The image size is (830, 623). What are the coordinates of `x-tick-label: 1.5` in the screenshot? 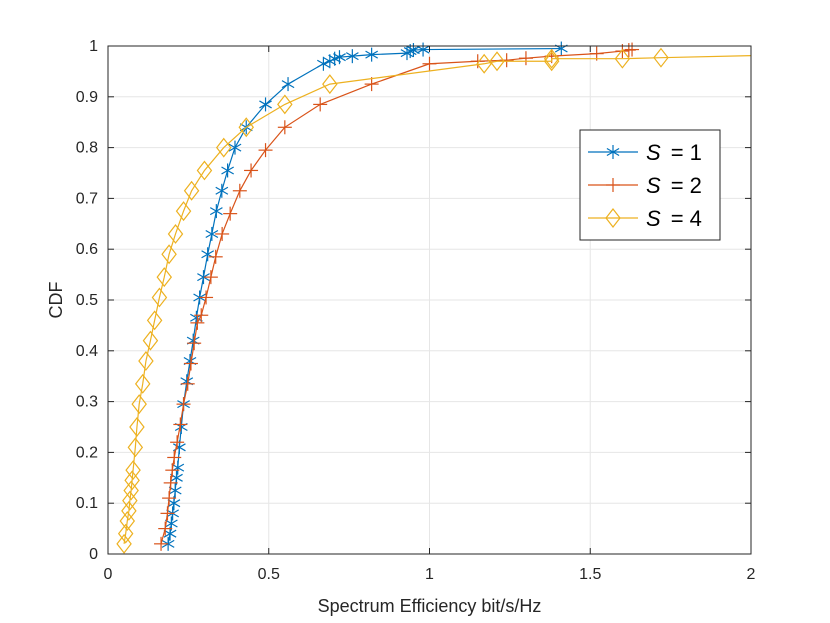 It's located at (590, 574).